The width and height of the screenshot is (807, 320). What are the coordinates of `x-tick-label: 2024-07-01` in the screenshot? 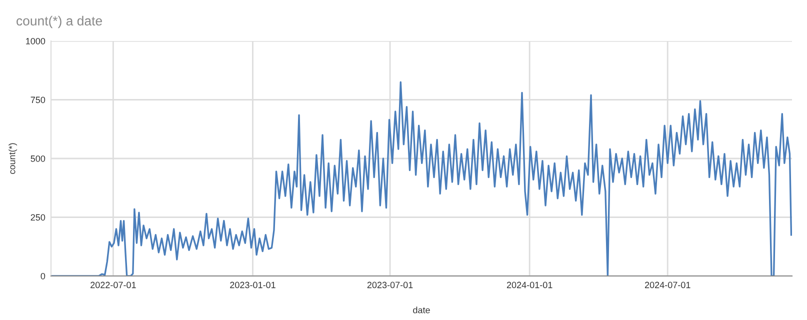 It's located at (667, 285).